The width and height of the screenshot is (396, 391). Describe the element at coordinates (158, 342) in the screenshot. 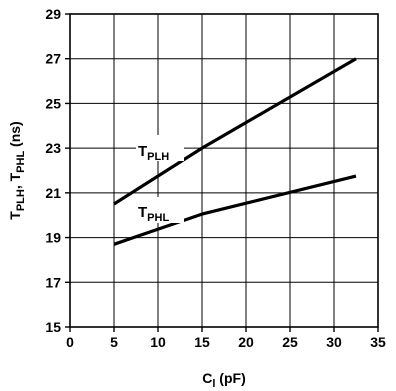

I see `x-tick-label: 10` at that location.